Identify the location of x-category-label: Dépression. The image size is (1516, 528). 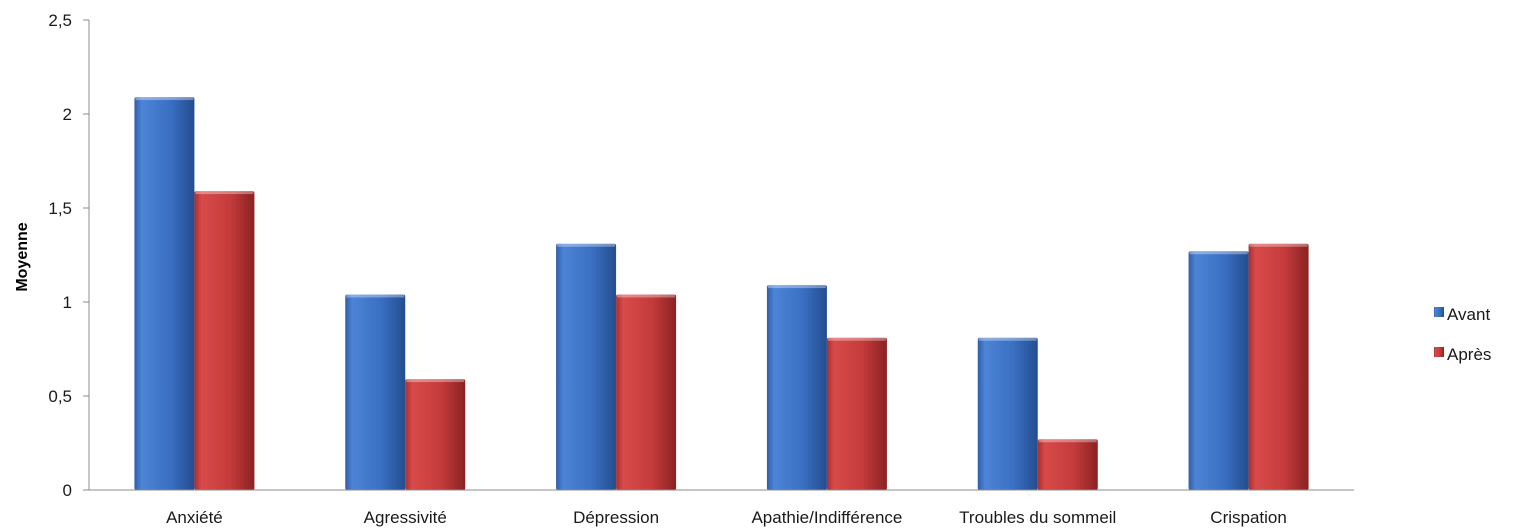
(616, 517).